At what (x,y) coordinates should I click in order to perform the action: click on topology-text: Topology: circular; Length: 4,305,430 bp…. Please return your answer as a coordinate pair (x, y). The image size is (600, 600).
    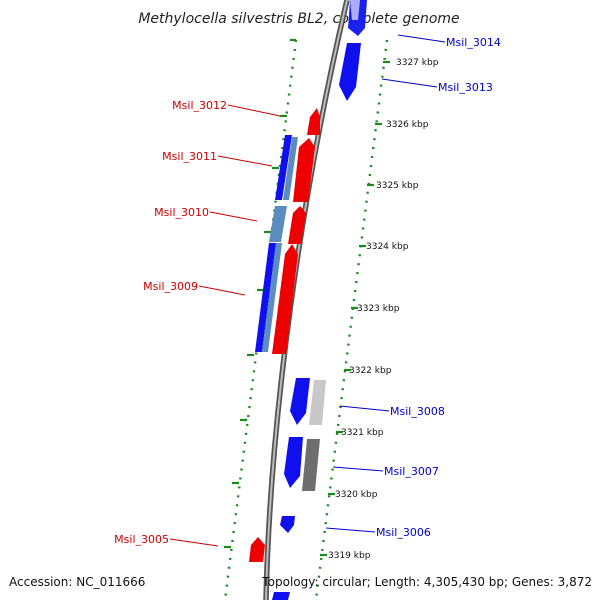
    Looking at the image, I should click on (426, 582).